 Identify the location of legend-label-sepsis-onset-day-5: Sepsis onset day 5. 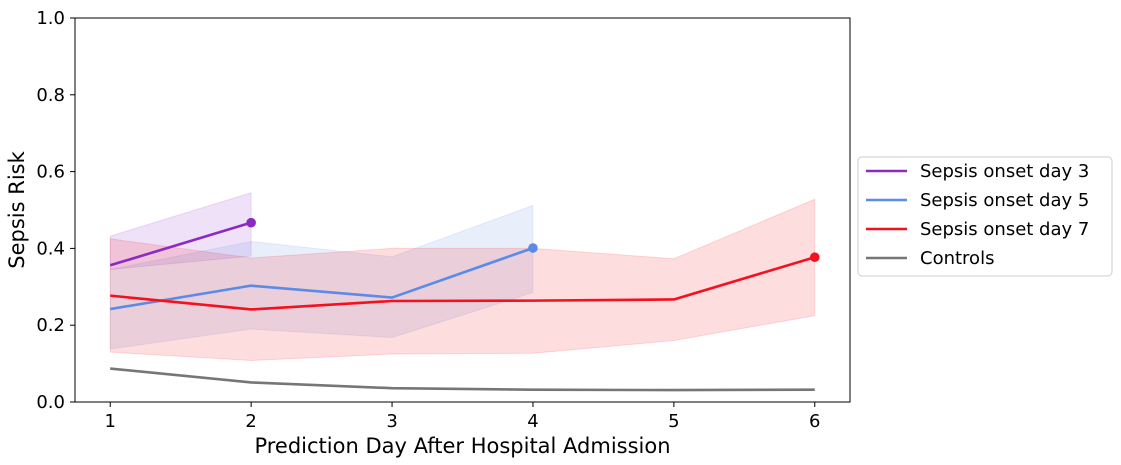
(1004, 200).